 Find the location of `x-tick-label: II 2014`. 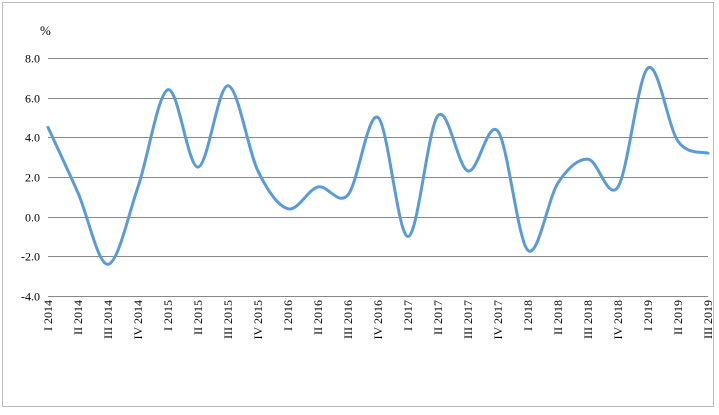

x-tick-label: II 2014 is located at coordinates (78, 317).